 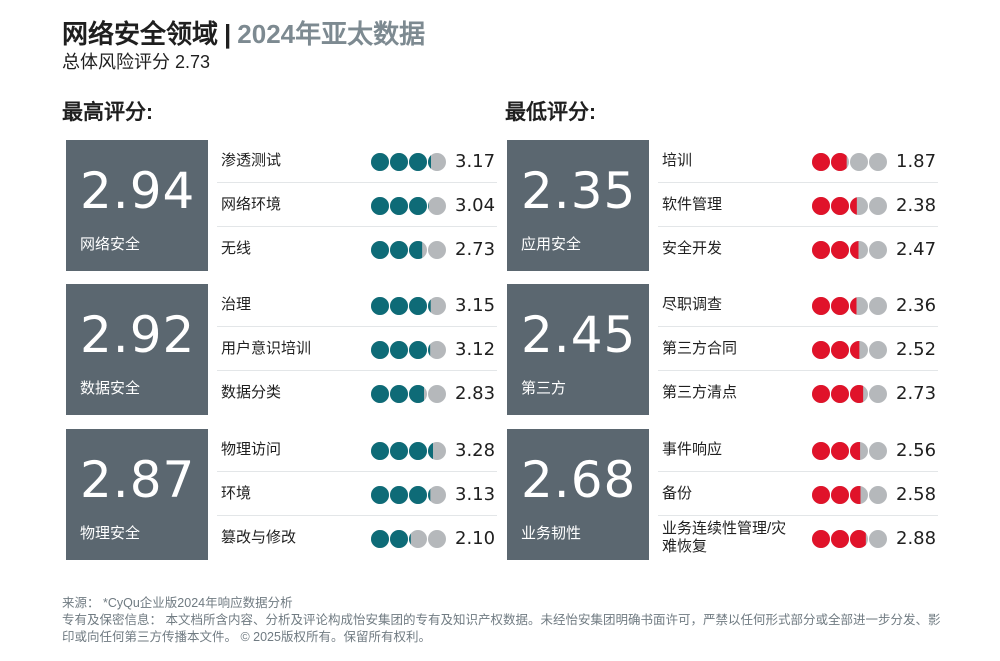 What do you see at coordinates (798, 161) in the screenshot?
I see `metric-row: 培训 1.87` at bounding box center [798, 161].